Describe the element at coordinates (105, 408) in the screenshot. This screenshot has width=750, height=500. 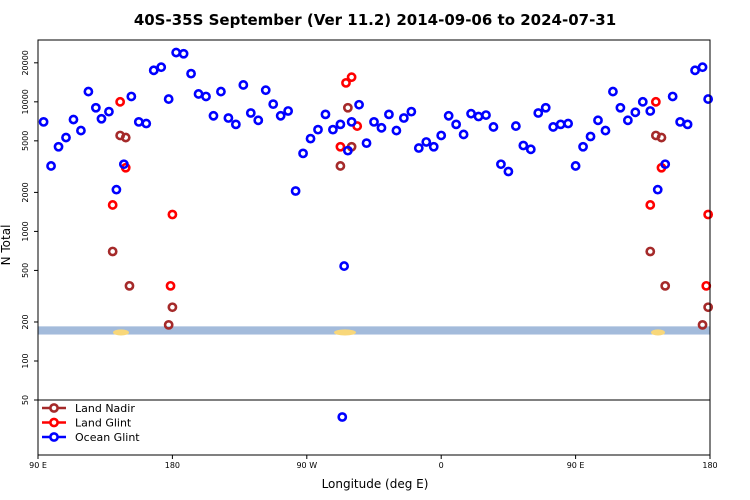
I see `legend-label: Land Nadir` at that location.